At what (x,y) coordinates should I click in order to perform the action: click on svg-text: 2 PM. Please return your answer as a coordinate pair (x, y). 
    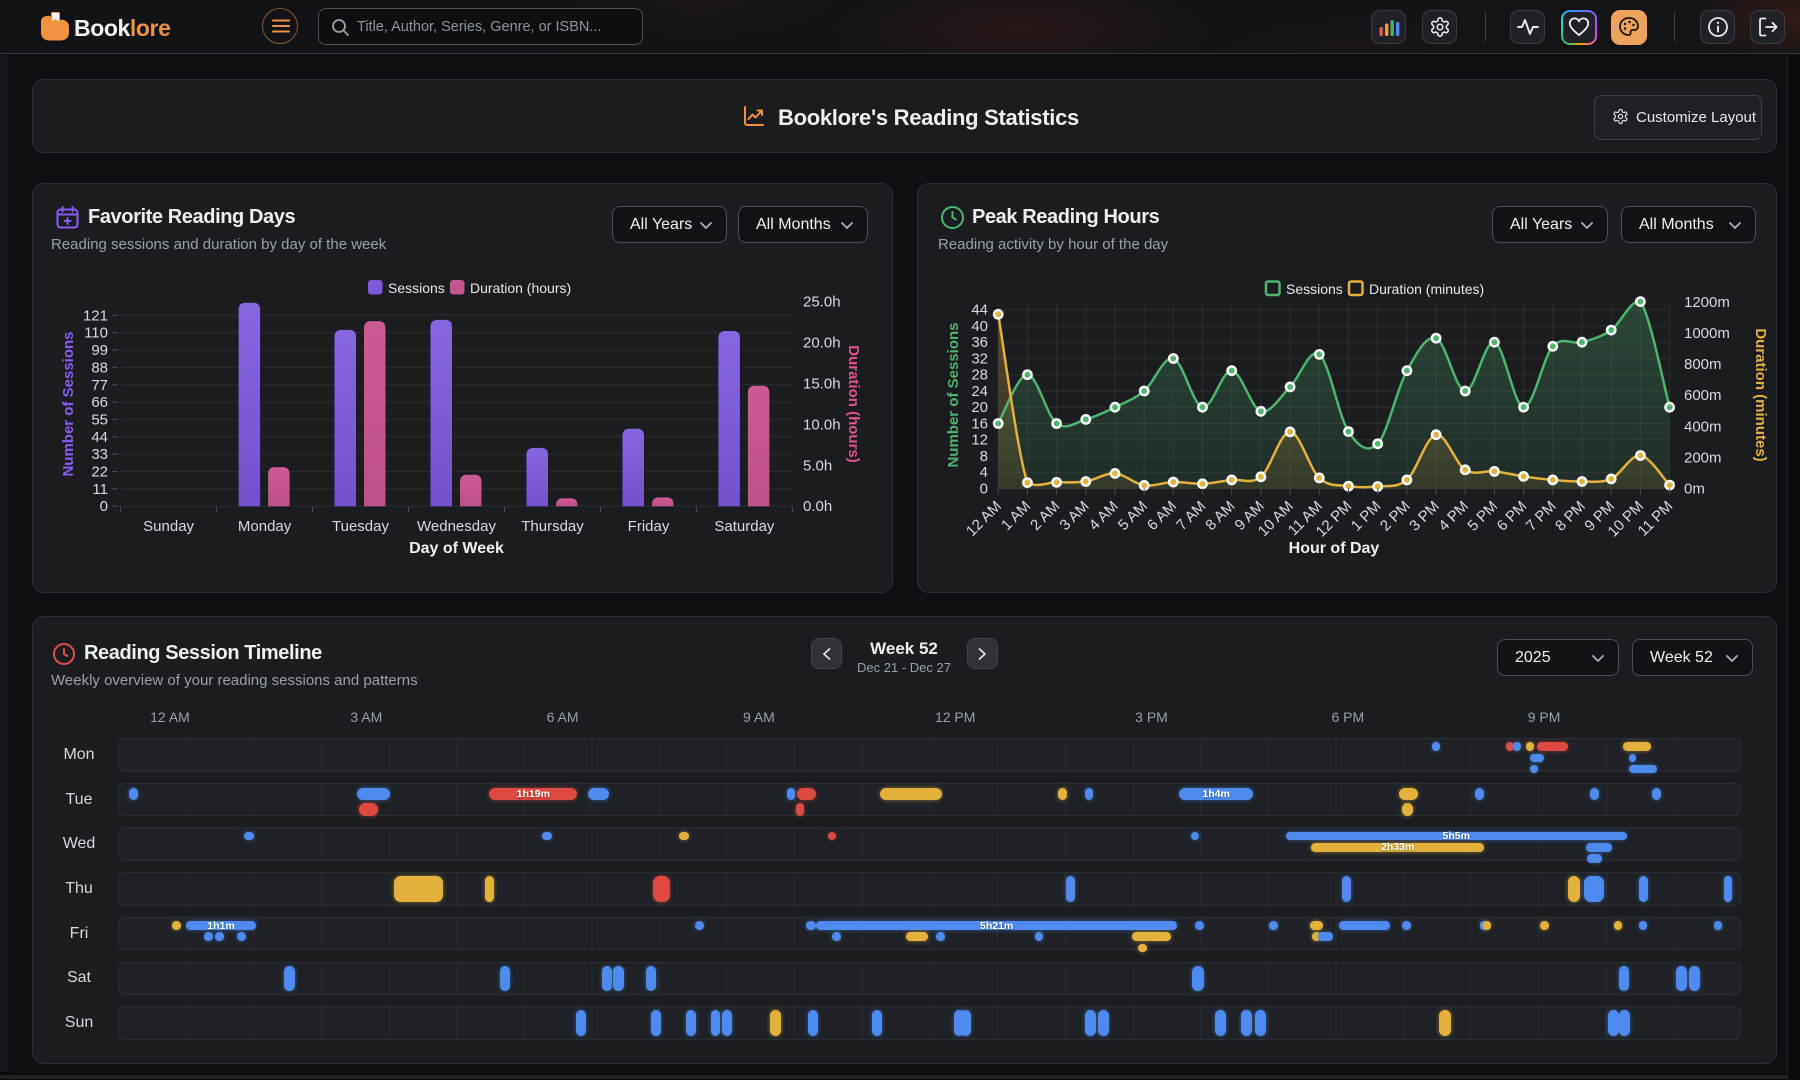
    Looking at the image, I should click on (1395, 516).